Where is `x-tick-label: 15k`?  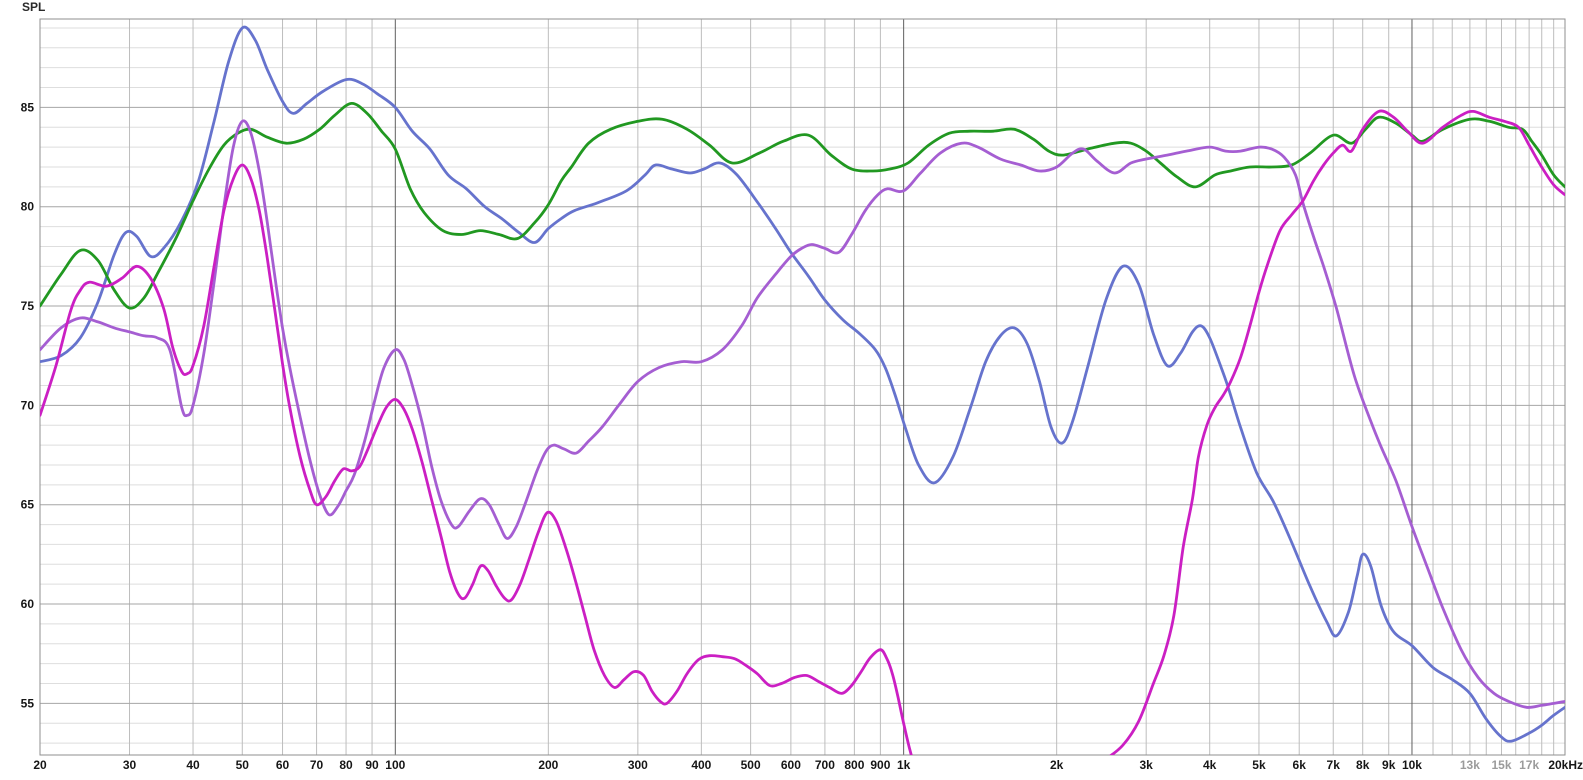 x-tick-label: 15k is located at coordinates (1501, 765).